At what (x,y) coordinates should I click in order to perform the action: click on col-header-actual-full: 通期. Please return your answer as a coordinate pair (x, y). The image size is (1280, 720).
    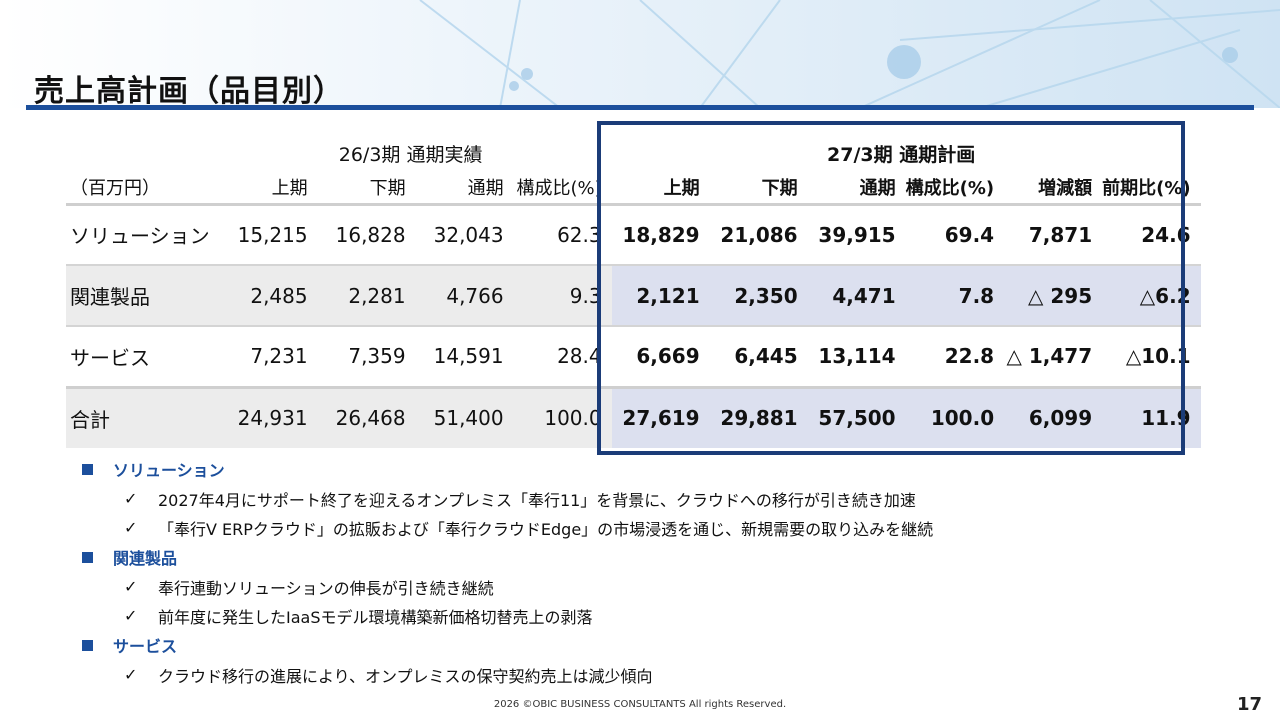
    Looking at the image, I should click on (464, 189).